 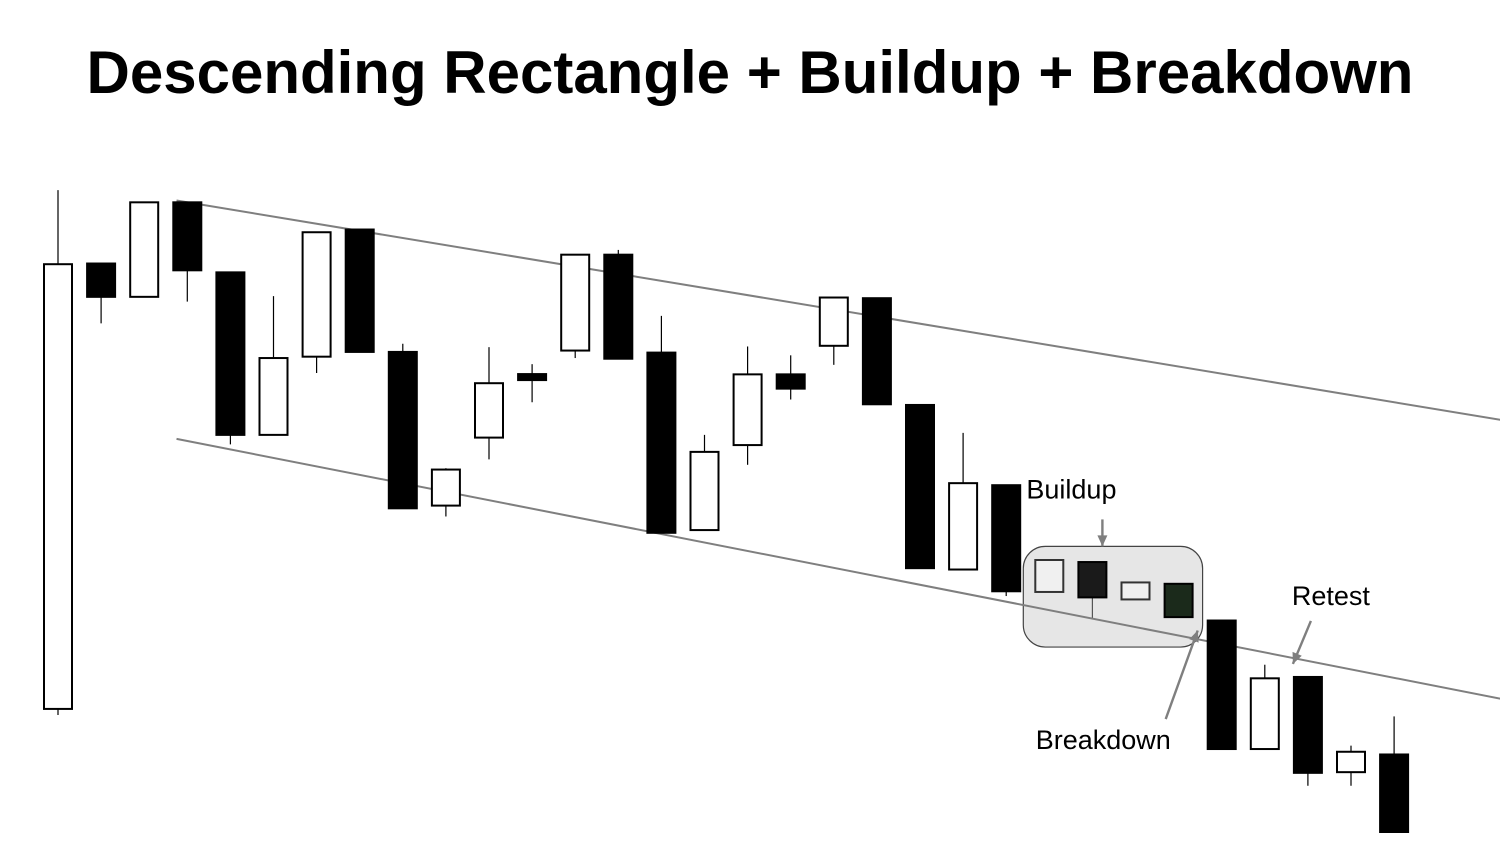 I want to click on buildup-arrow, so click(x=1102, y=533).